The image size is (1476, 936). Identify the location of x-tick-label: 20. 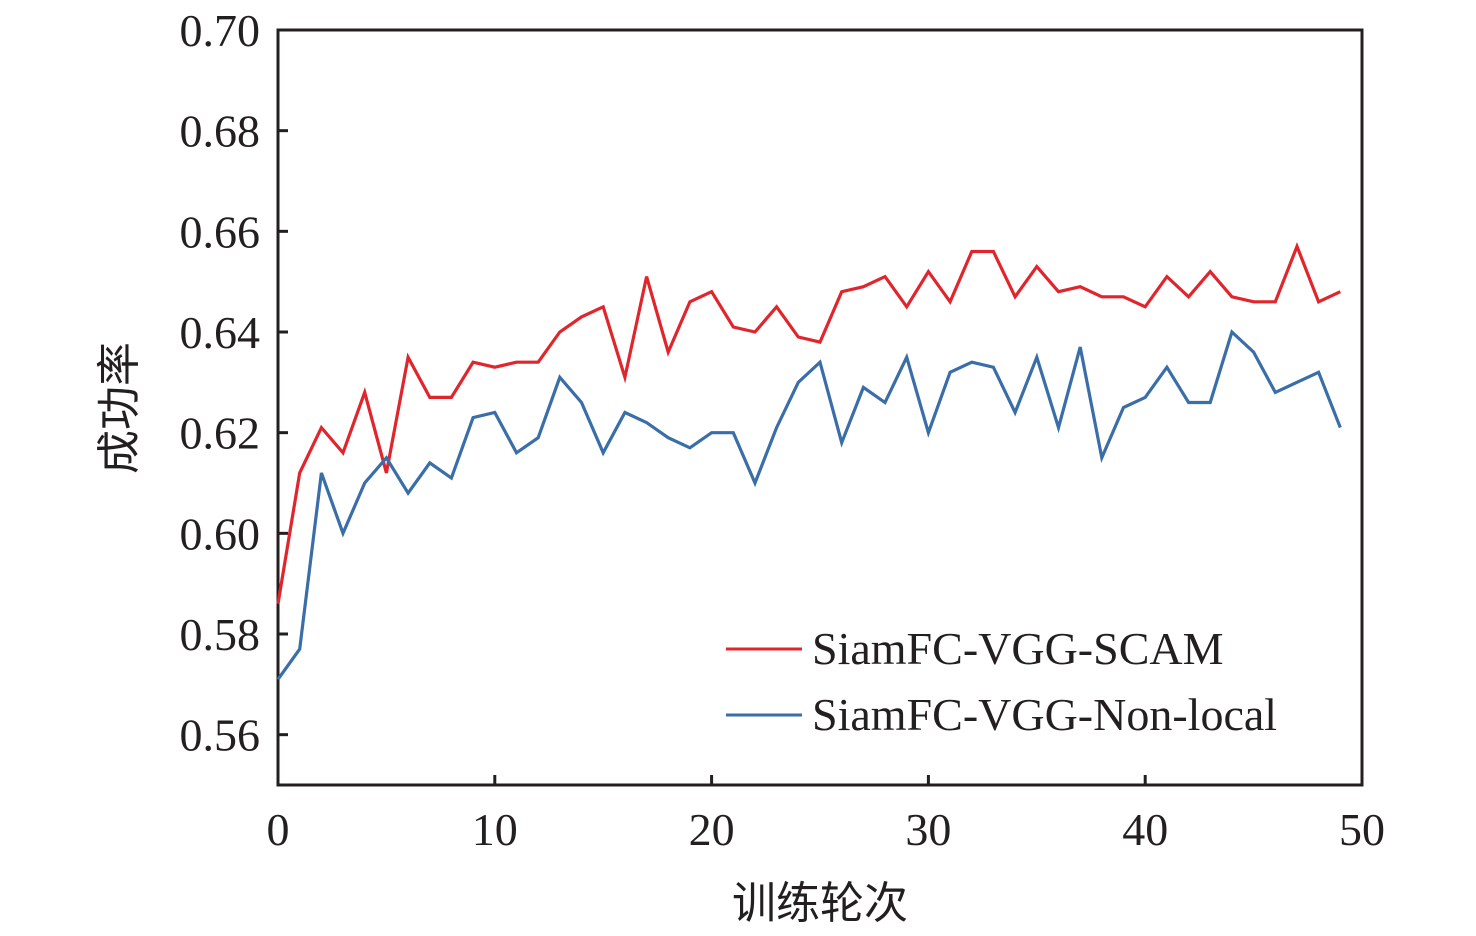
(712, 829).